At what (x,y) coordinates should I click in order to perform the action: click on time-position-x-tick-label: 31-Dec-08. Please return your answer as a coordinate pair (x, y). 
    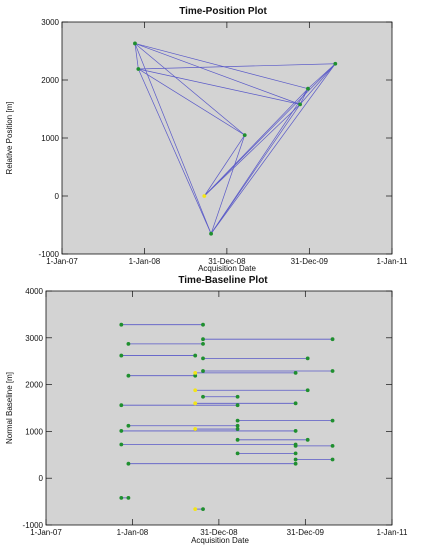
    Looking at the image, I should click on (227, 261).